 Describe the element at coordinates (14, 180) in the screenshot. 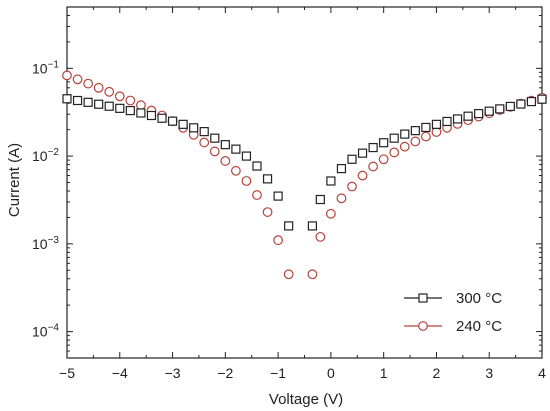

I see `y-axis-label: Current (A)` at that location.